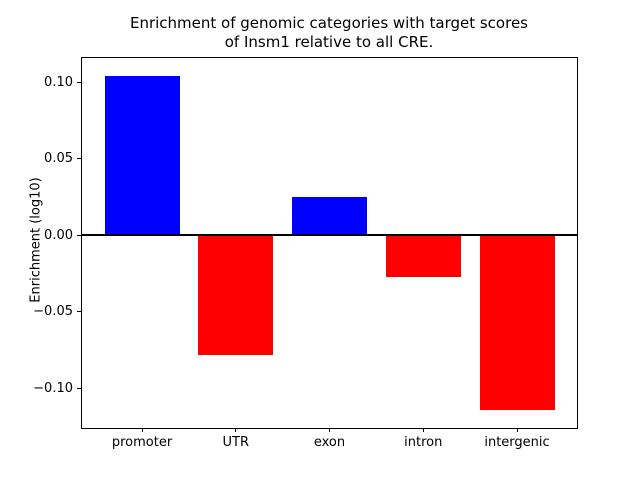 This screenshot has width=640, height=480. Describe the element at coordinates (58, 235) in the screenshot. I see `y-tick-label: 0.00` at that location.